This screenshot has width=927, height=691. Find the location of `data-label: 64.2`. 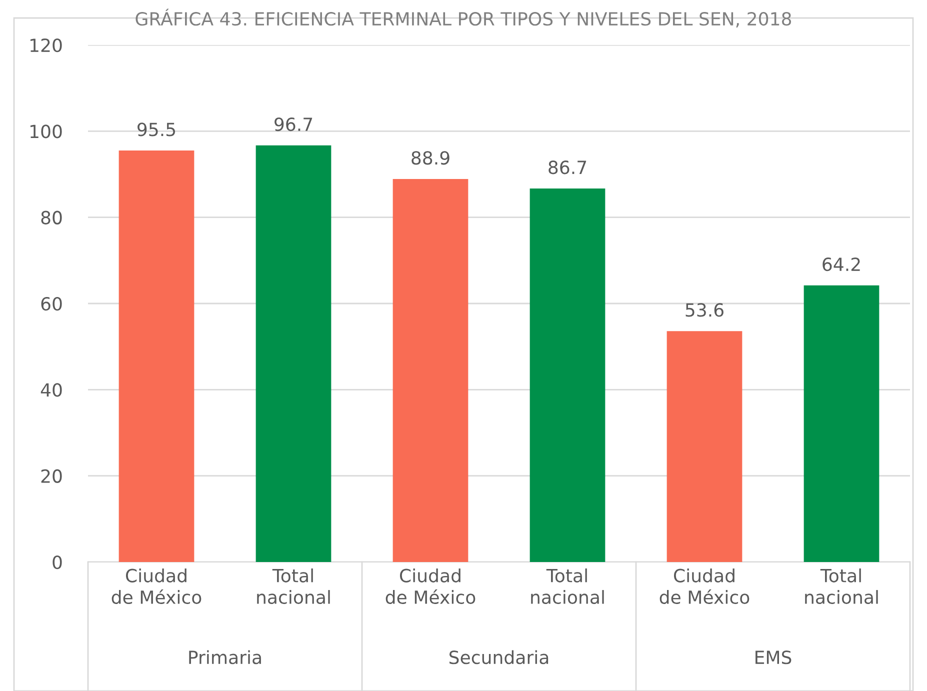

data-label: 64.2 is located at coordinates (841, 264).